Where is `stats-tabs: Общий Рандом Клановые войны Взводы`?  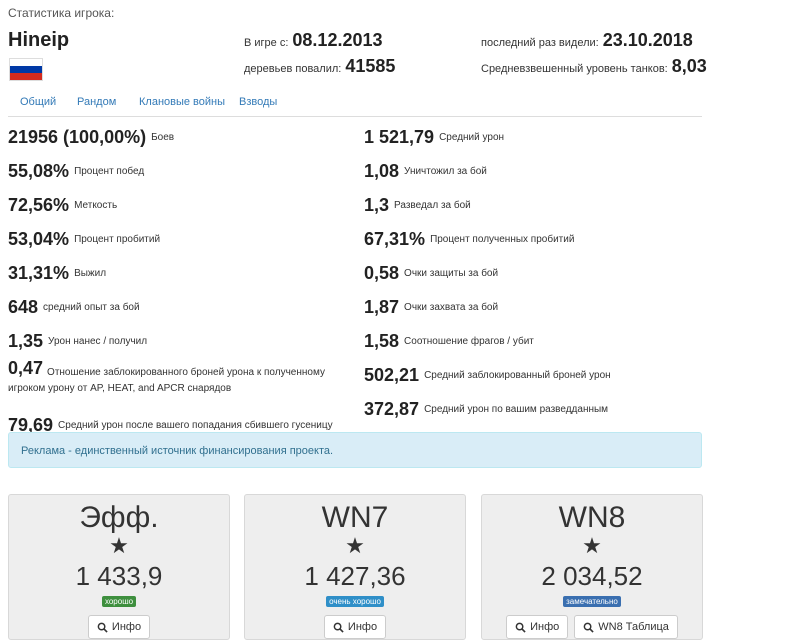 stats-tabs: Общий Рандом Клановые войны Взводы is located at coordinates (355, 104).